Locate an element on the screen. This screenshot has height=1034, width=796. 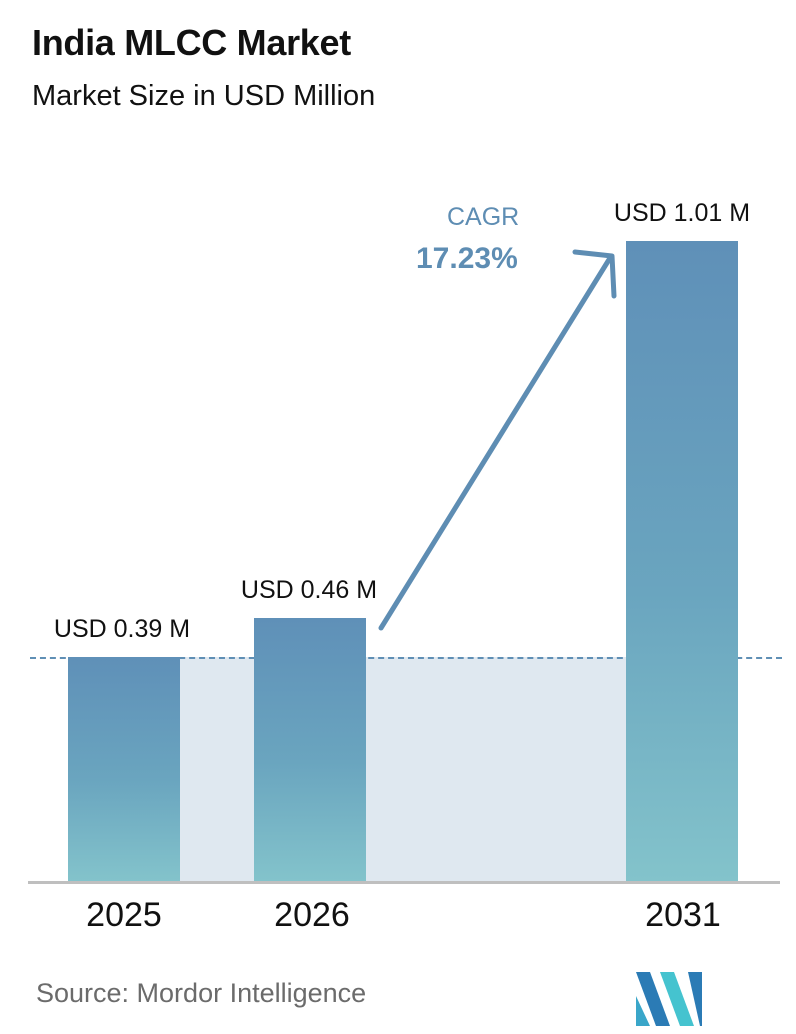
band-2026-2031 is located at coordinates (496, 769).